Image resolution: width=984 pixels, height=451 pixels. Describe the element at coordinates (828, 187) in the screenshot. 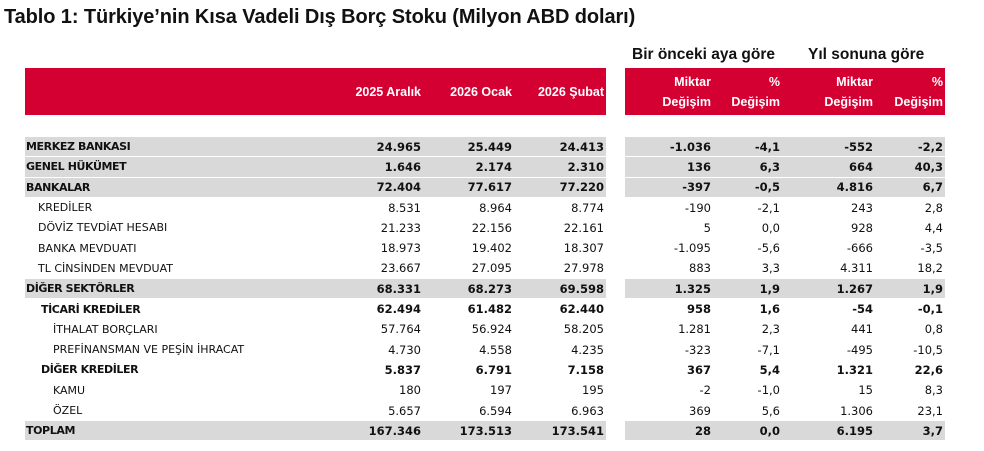

I see `cell-value: 4.816` at that location.